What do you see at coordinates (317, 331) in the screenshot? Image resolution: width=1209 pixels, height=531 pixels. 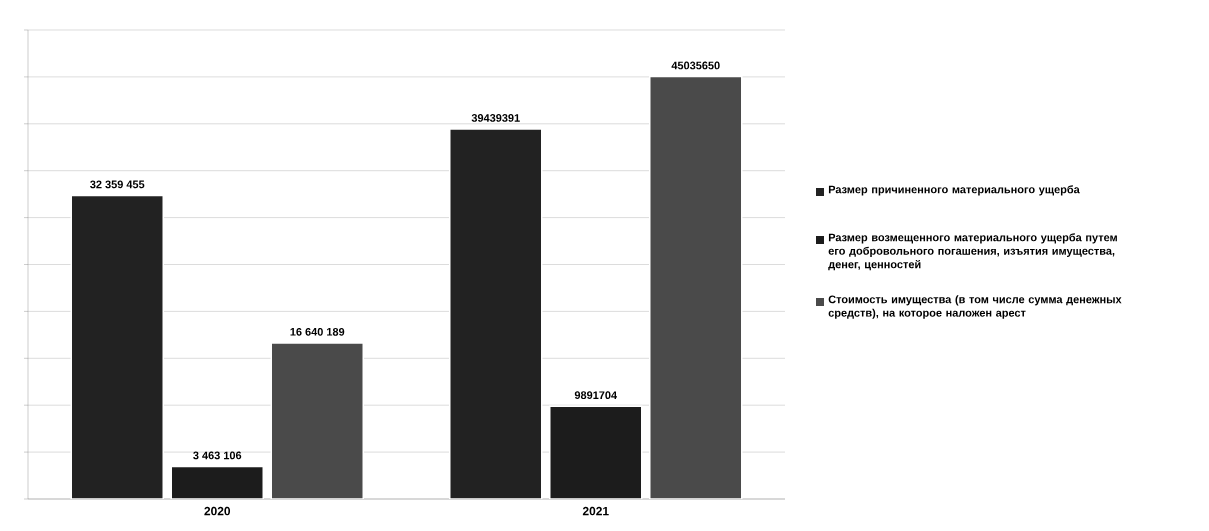 I see `data-label: 16 640 189` at bounding box center [317, 331].